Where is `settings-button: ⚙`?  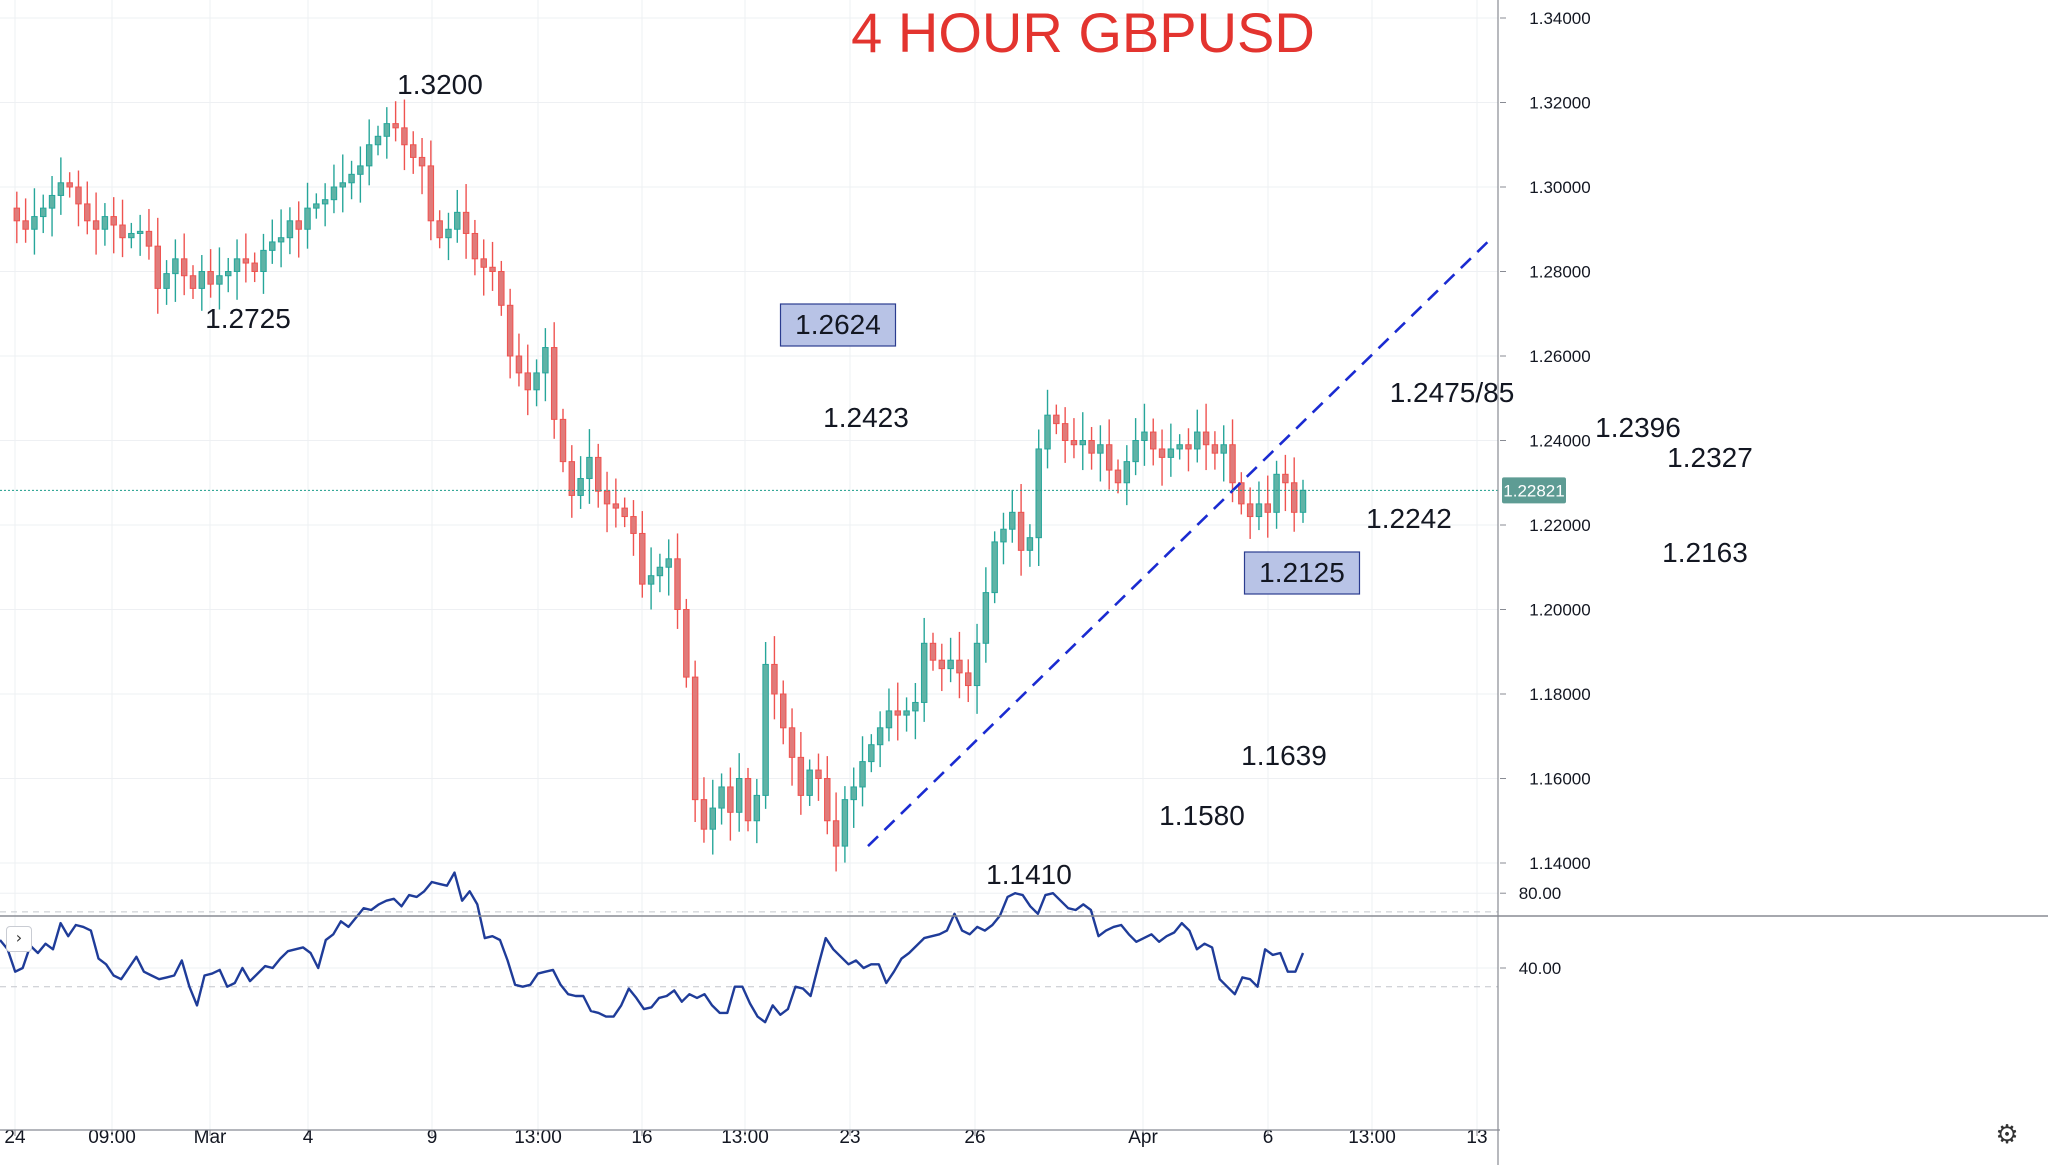
settings-button: ⚙ is located at coordinates (2007, 1135).